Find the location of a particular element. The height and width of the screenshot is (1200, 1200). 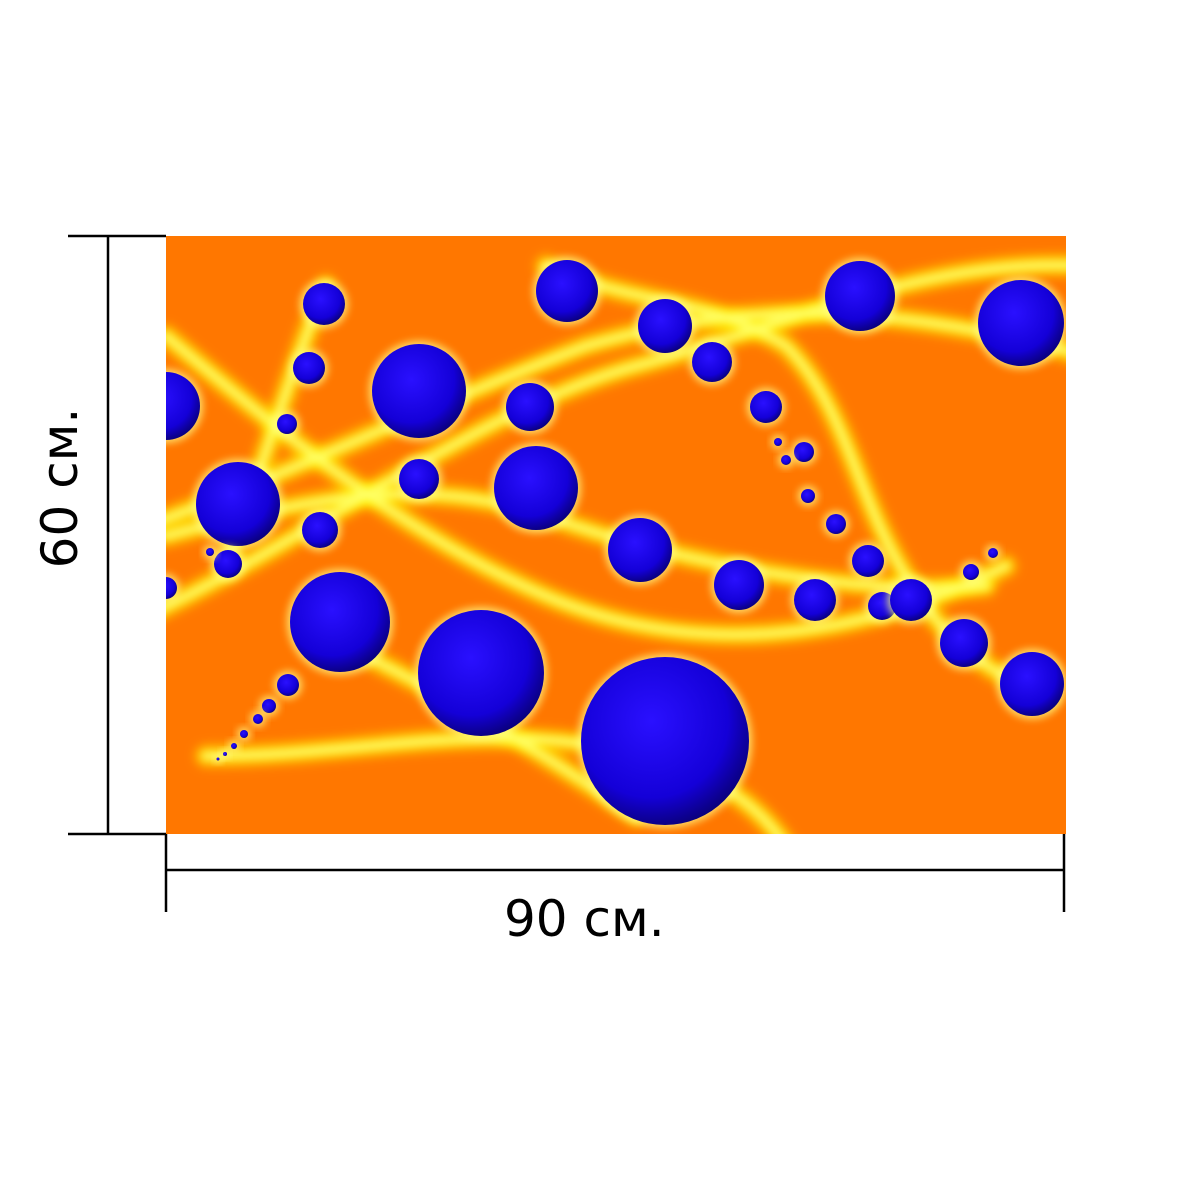

width-label: 90 см. is located at coordinates (584, 919).